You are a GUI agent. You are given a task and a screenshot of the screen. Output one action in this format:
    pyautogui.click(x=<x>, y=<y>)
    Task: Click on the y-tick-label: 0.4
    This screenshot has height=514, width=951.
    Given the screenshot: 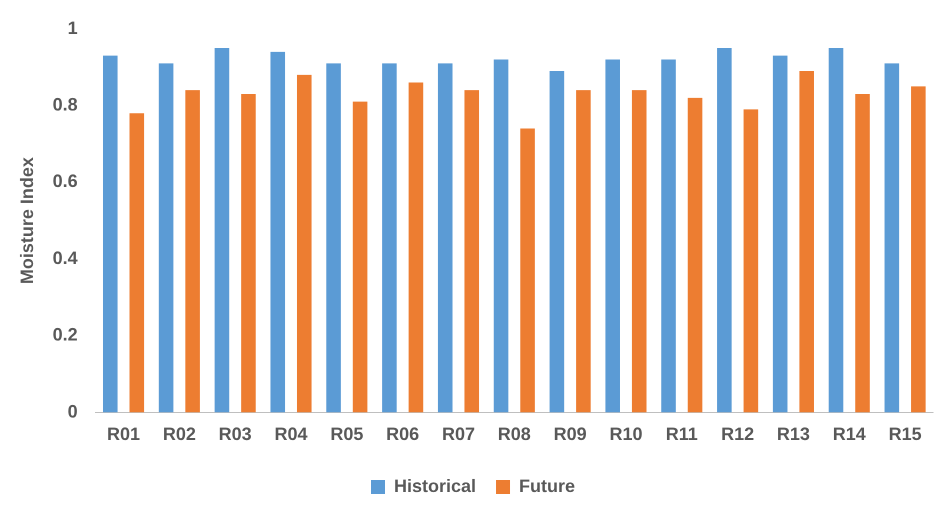 What is the action you would take?
    pyautogui.click(x=65, y=258)
    